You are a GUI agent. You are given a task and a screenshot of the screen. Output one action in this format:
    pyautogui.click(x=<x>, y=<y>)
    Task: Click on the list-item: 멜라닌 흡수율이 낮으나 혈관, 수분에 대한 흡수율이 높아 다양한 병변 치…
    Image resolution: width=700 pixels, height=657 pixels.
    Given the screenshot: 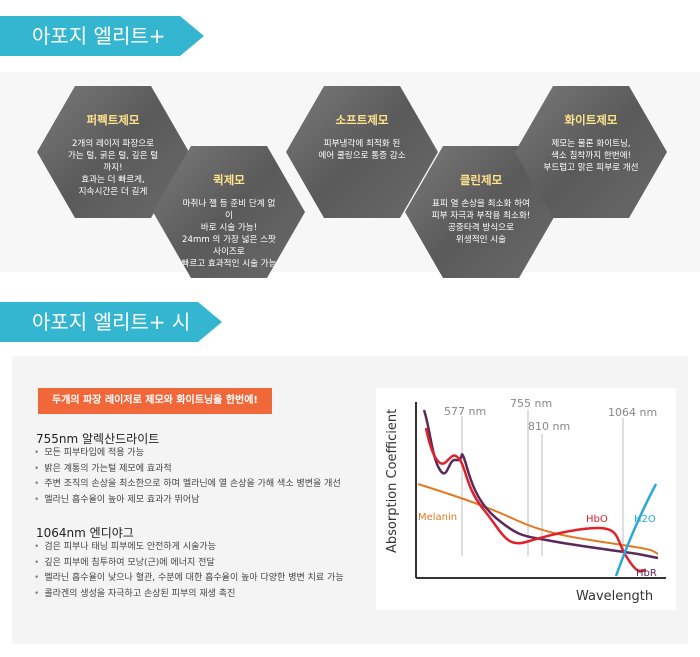 What is the action you would take?
    pyautogui.click(x=188, y=579)
    